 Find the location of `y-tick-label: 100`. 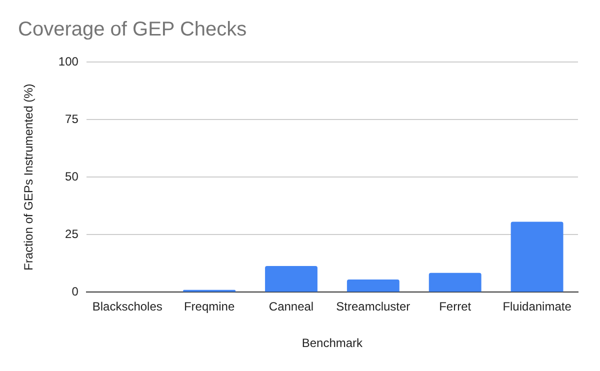

y-tick-label: 100 is located at coordinates (68, 61).